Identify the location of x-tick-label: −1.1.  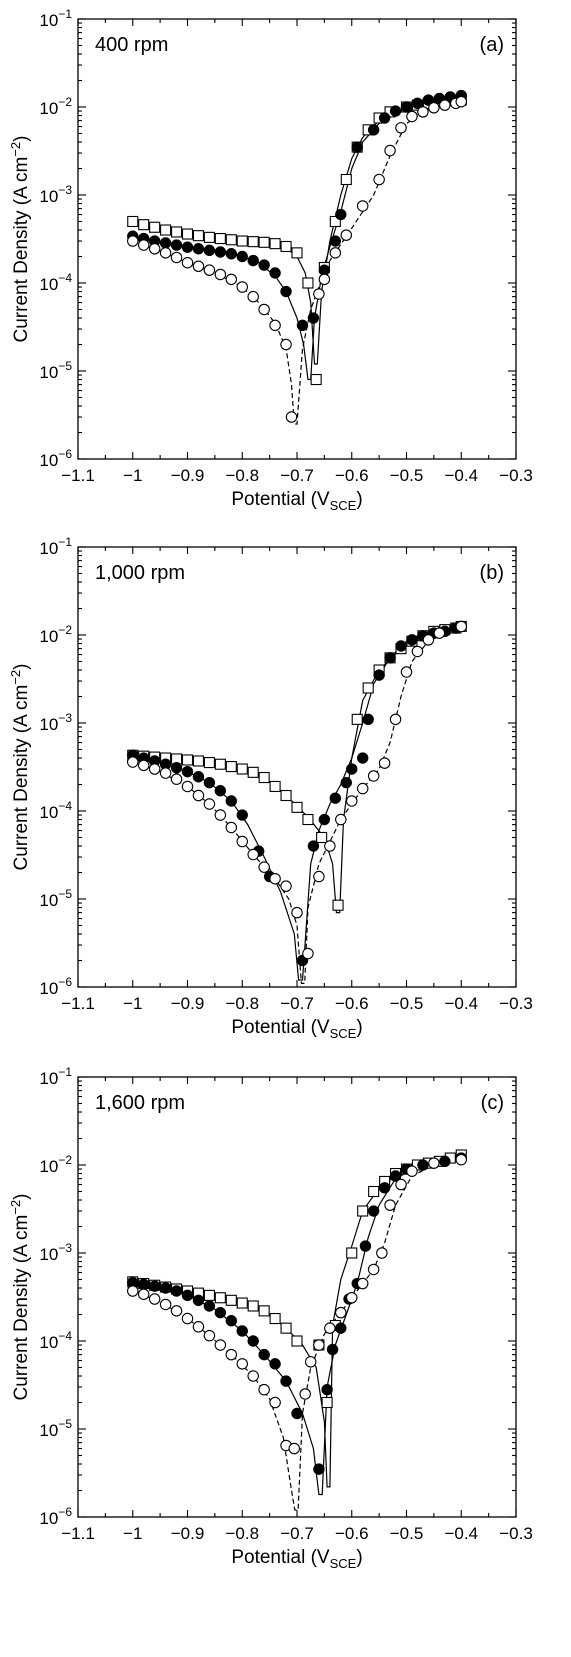
(78, 1003).